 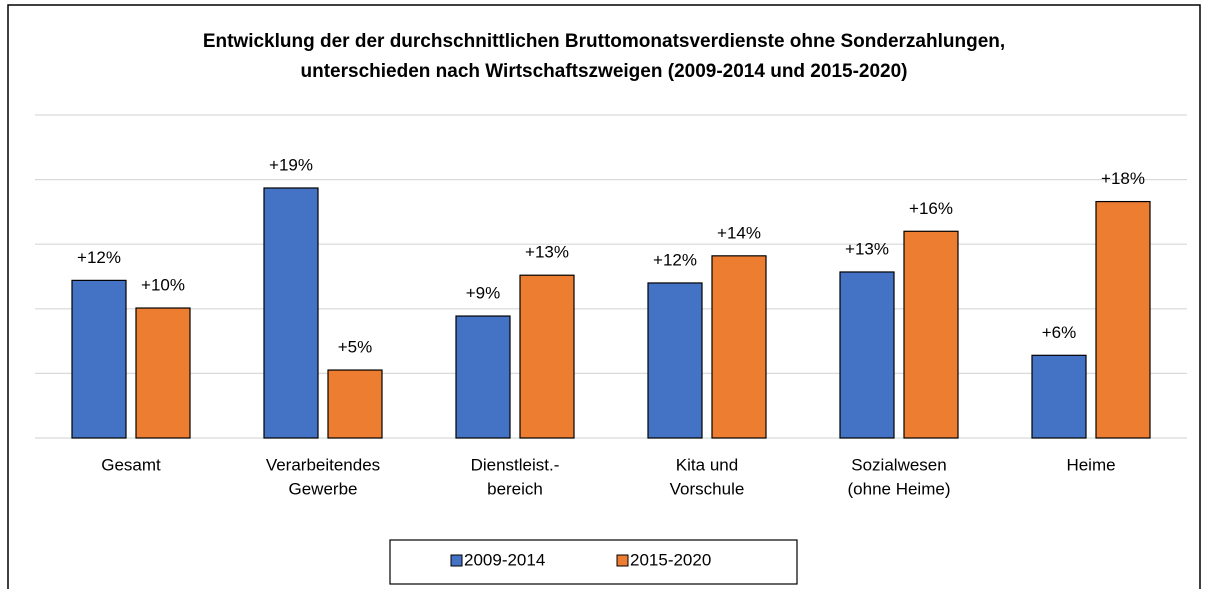 I want to click on x-tick-label: Vorschule, so click(x=707, y=488).